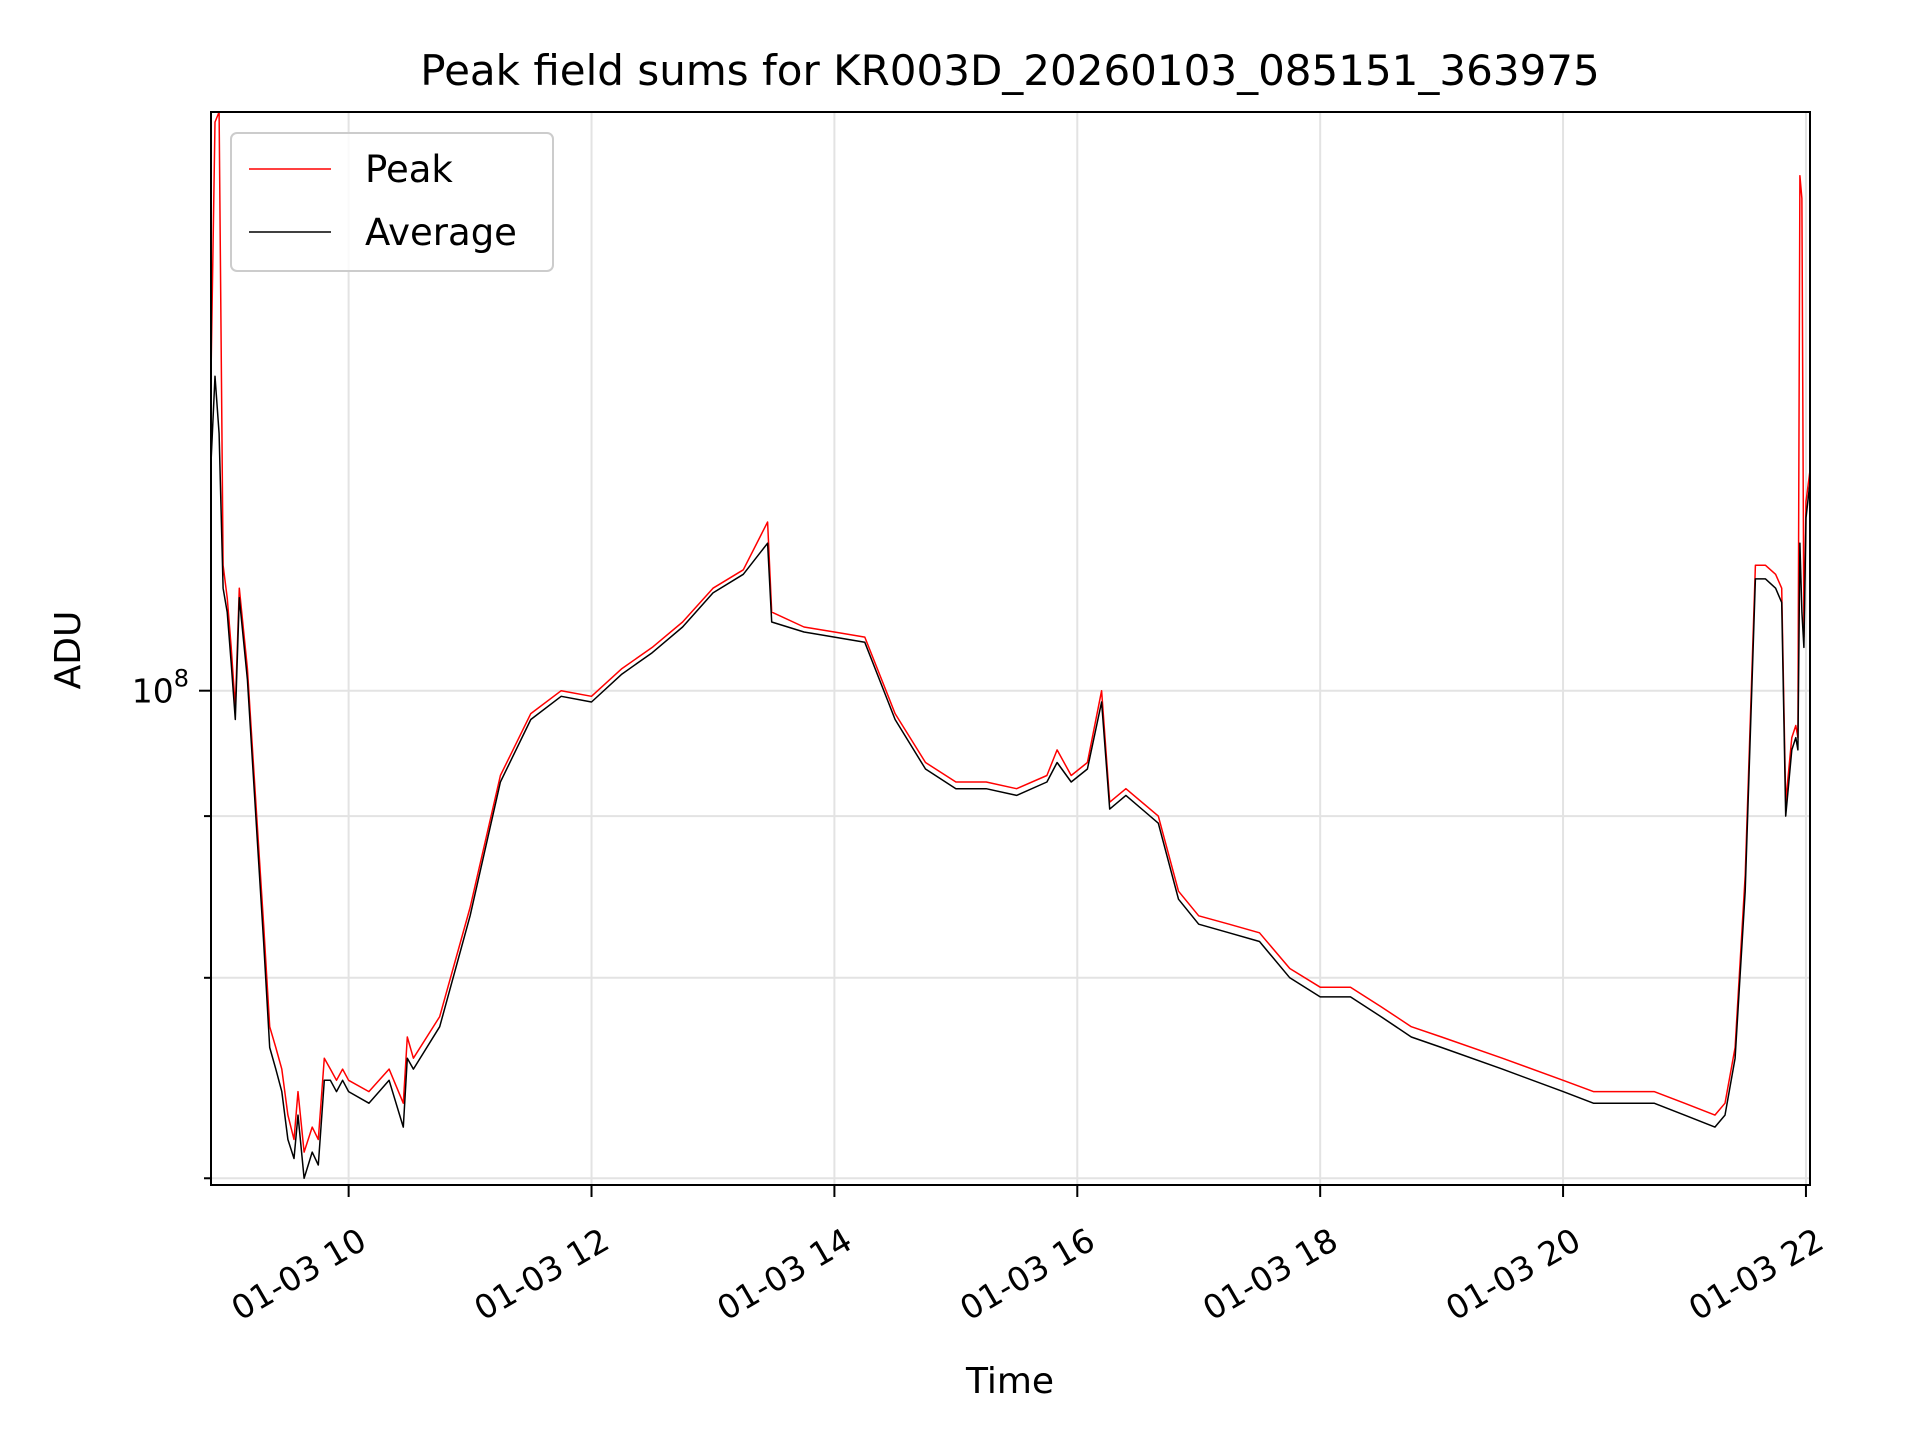  What do you see at coordinates (181, 679) in the screenshot?
I see `y-tick-label-exponent: 8` at bounding box center [181, 679].